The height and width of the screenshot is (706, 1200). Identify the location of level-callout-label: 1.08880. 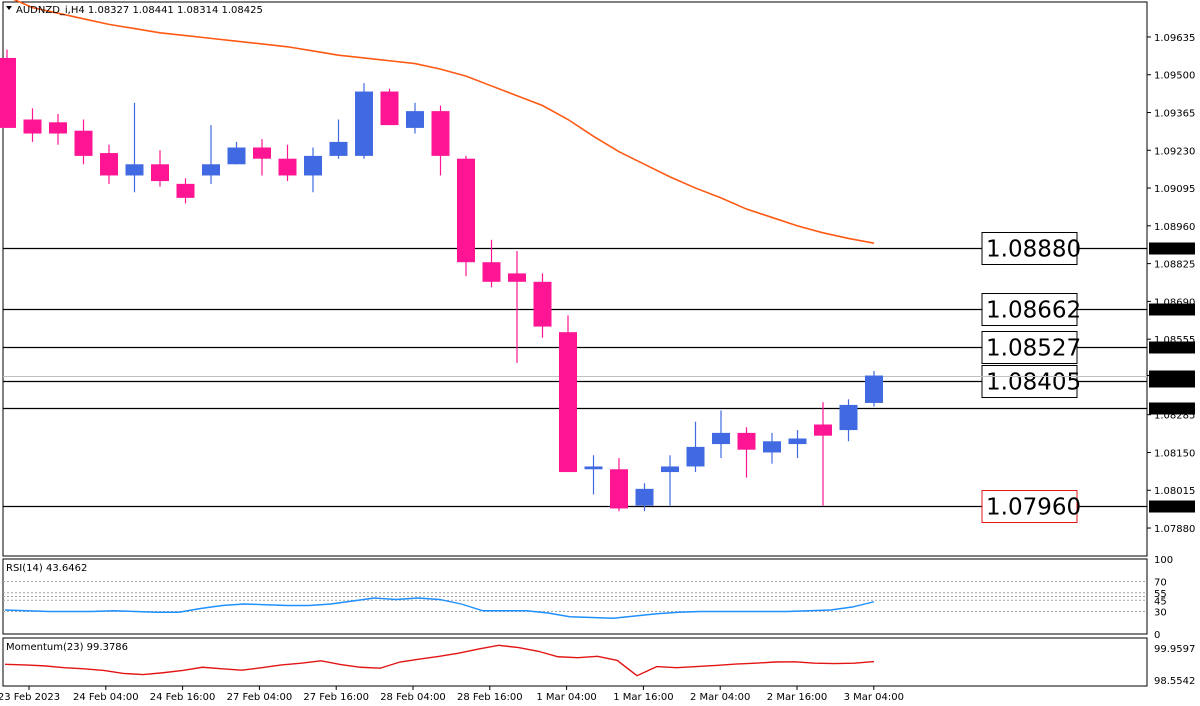
(1033, 250).